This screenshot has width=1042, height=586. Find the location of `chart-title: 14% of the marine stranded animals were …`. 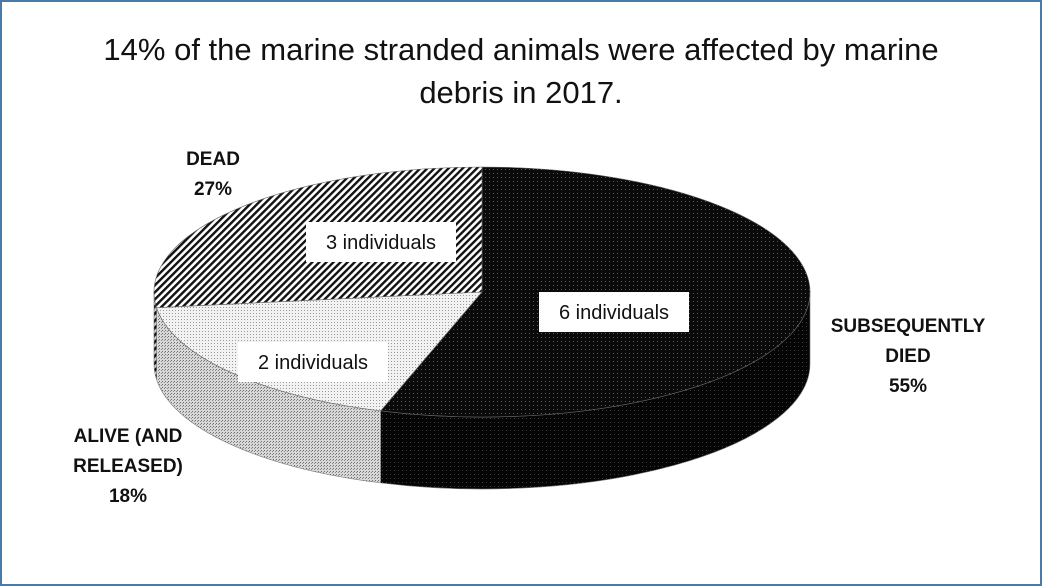

chart-title: 14% of the marine stranded animals were … is located at coordinates (521, 71).